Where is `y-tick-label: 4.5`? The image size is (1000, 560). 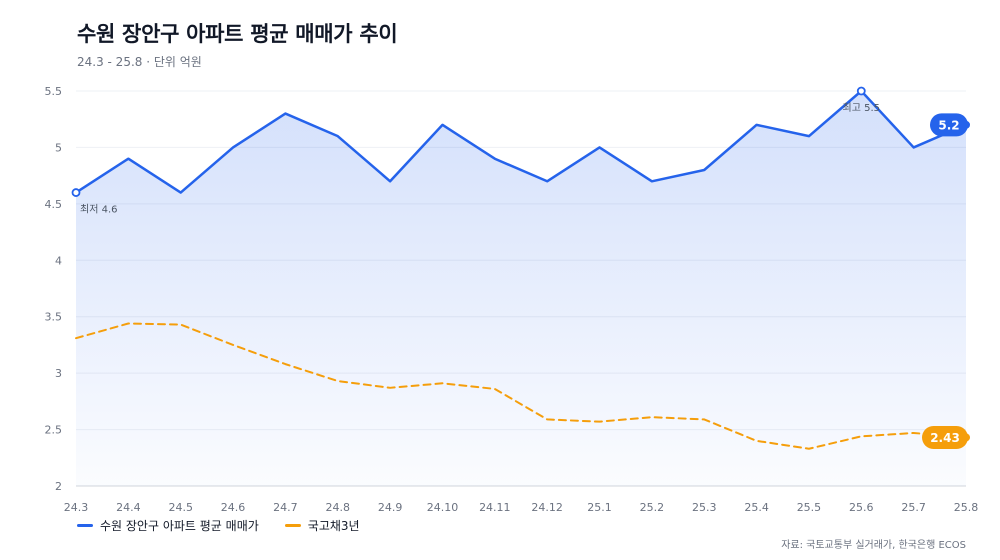 y-tick-label: 4.5 is located at coordinates (54, 204).